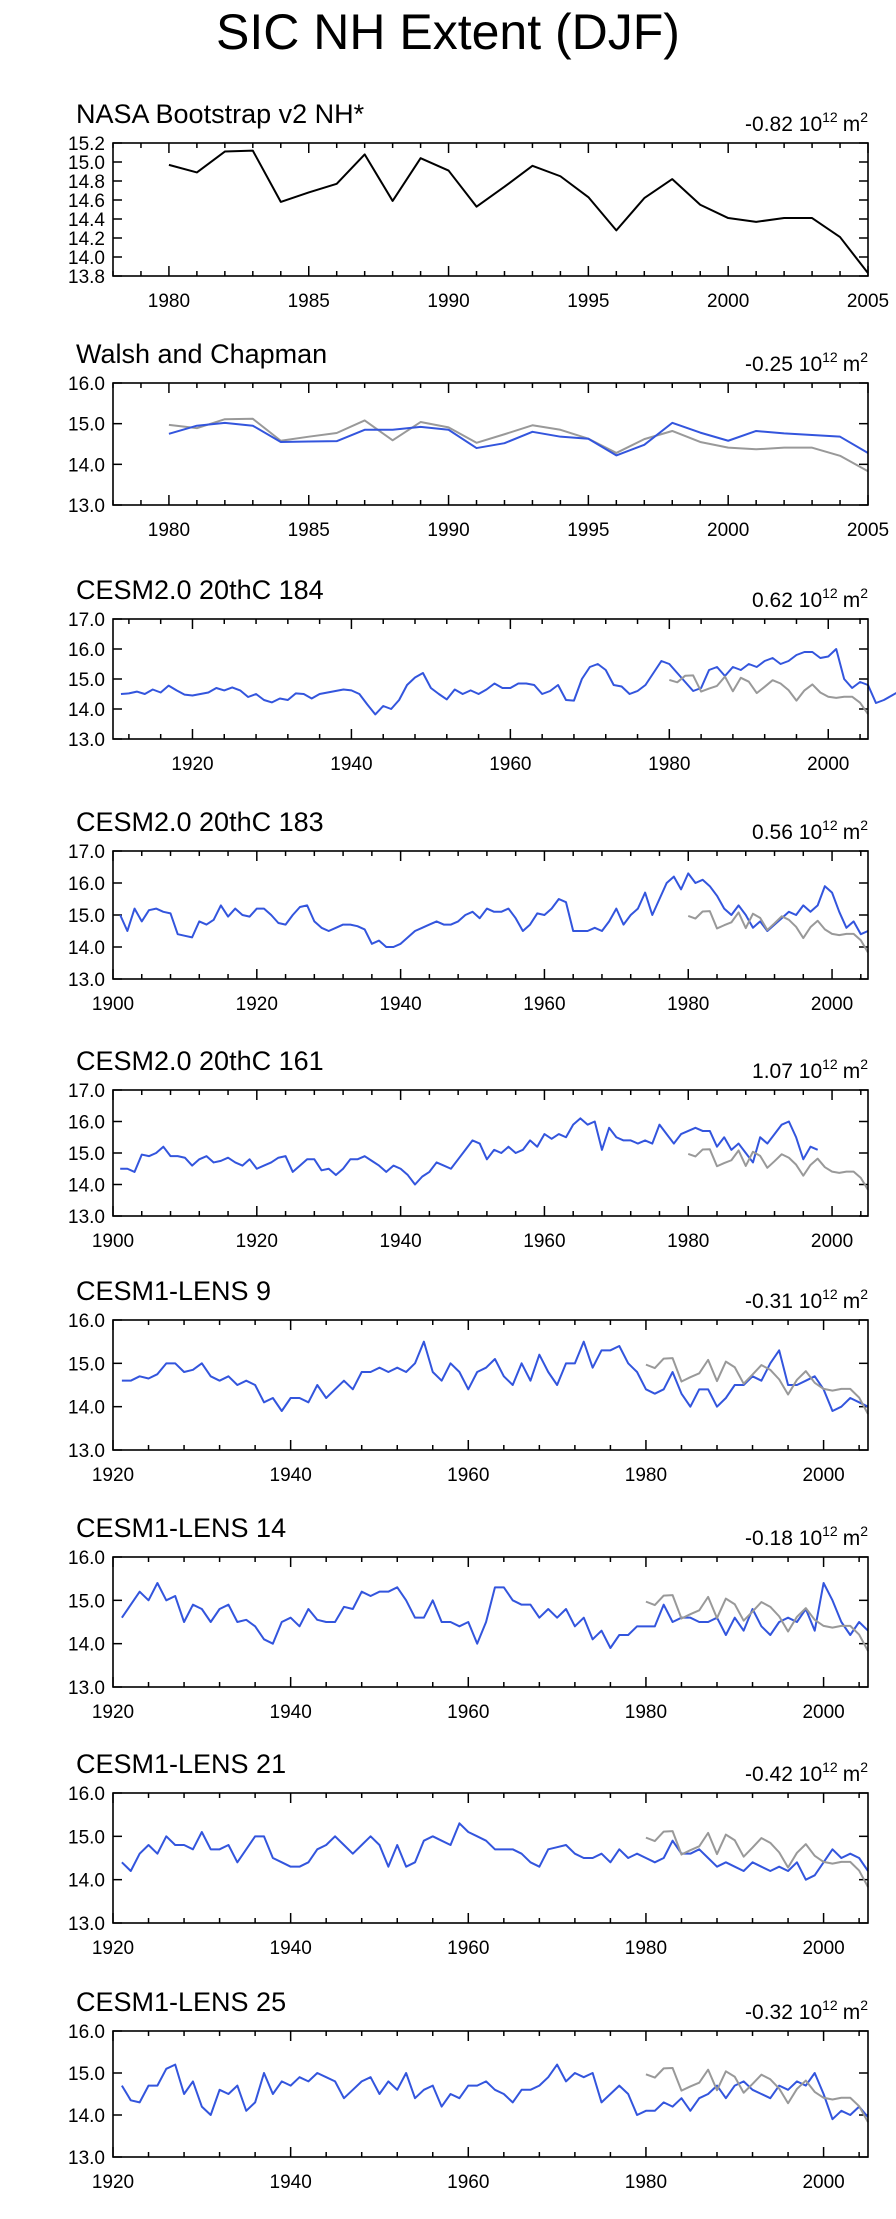  I want to click on trend-annotation: -0.31 1012 m2, so click(806, 1299).